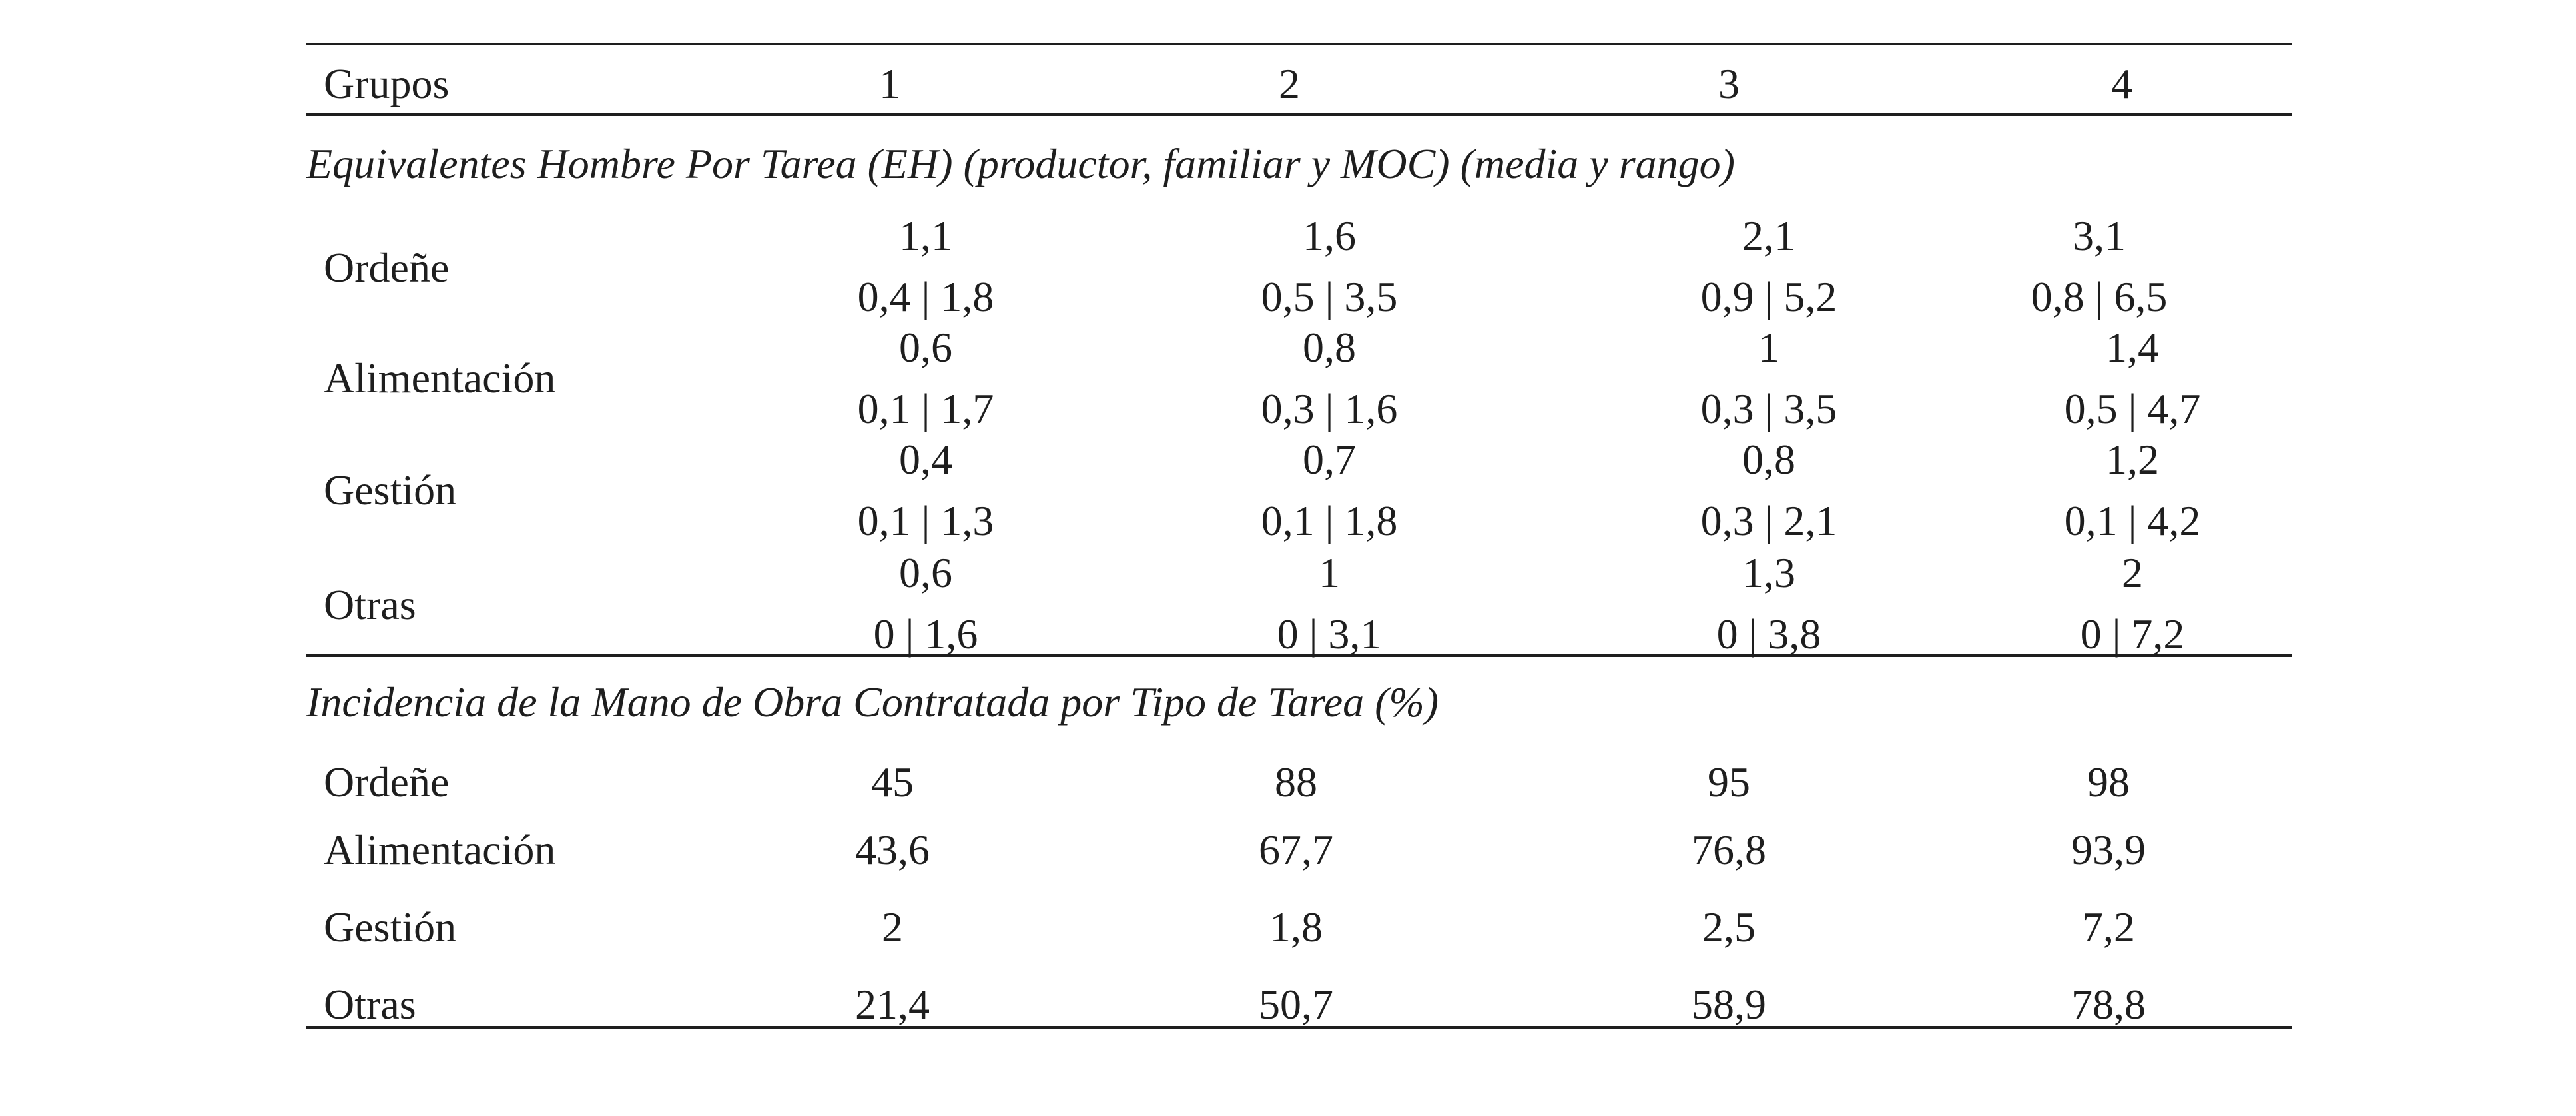  I want to click on range-value: 0,3 | 2,1, so click(1768, 520).